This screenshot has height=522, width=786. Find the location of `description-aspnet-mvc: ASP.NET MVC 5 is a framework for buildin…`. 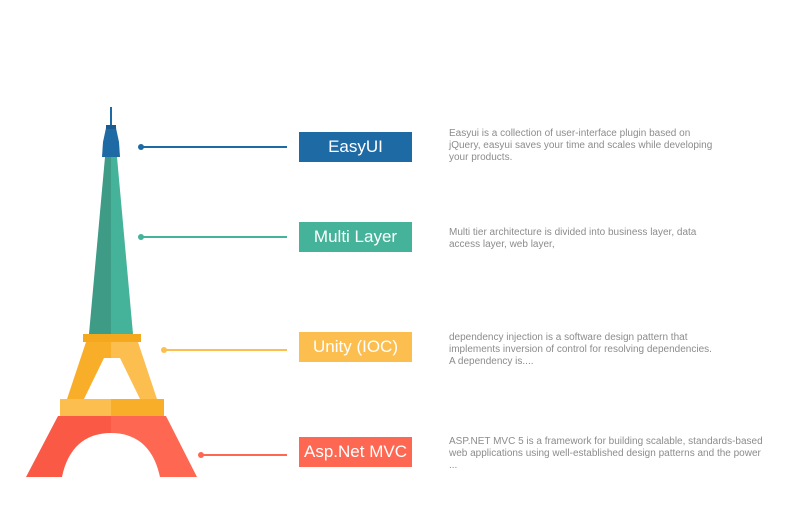

description-aspnet-mvc: ASP.NET MVC 5 is a framework for buildin… is located at coordinates (606, 453).